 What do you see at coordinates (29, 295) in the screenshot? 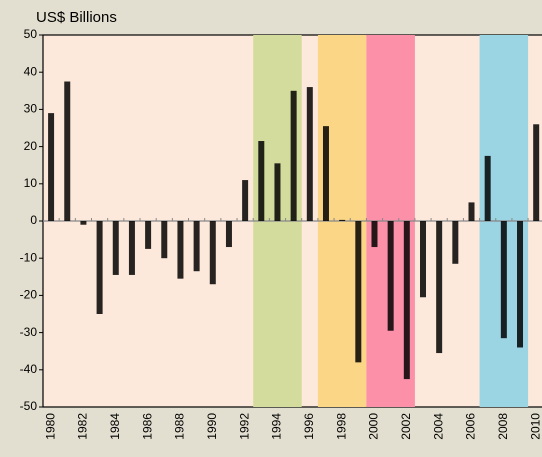
I see `y-tick-label: -20` at bounding box center [29, 295].